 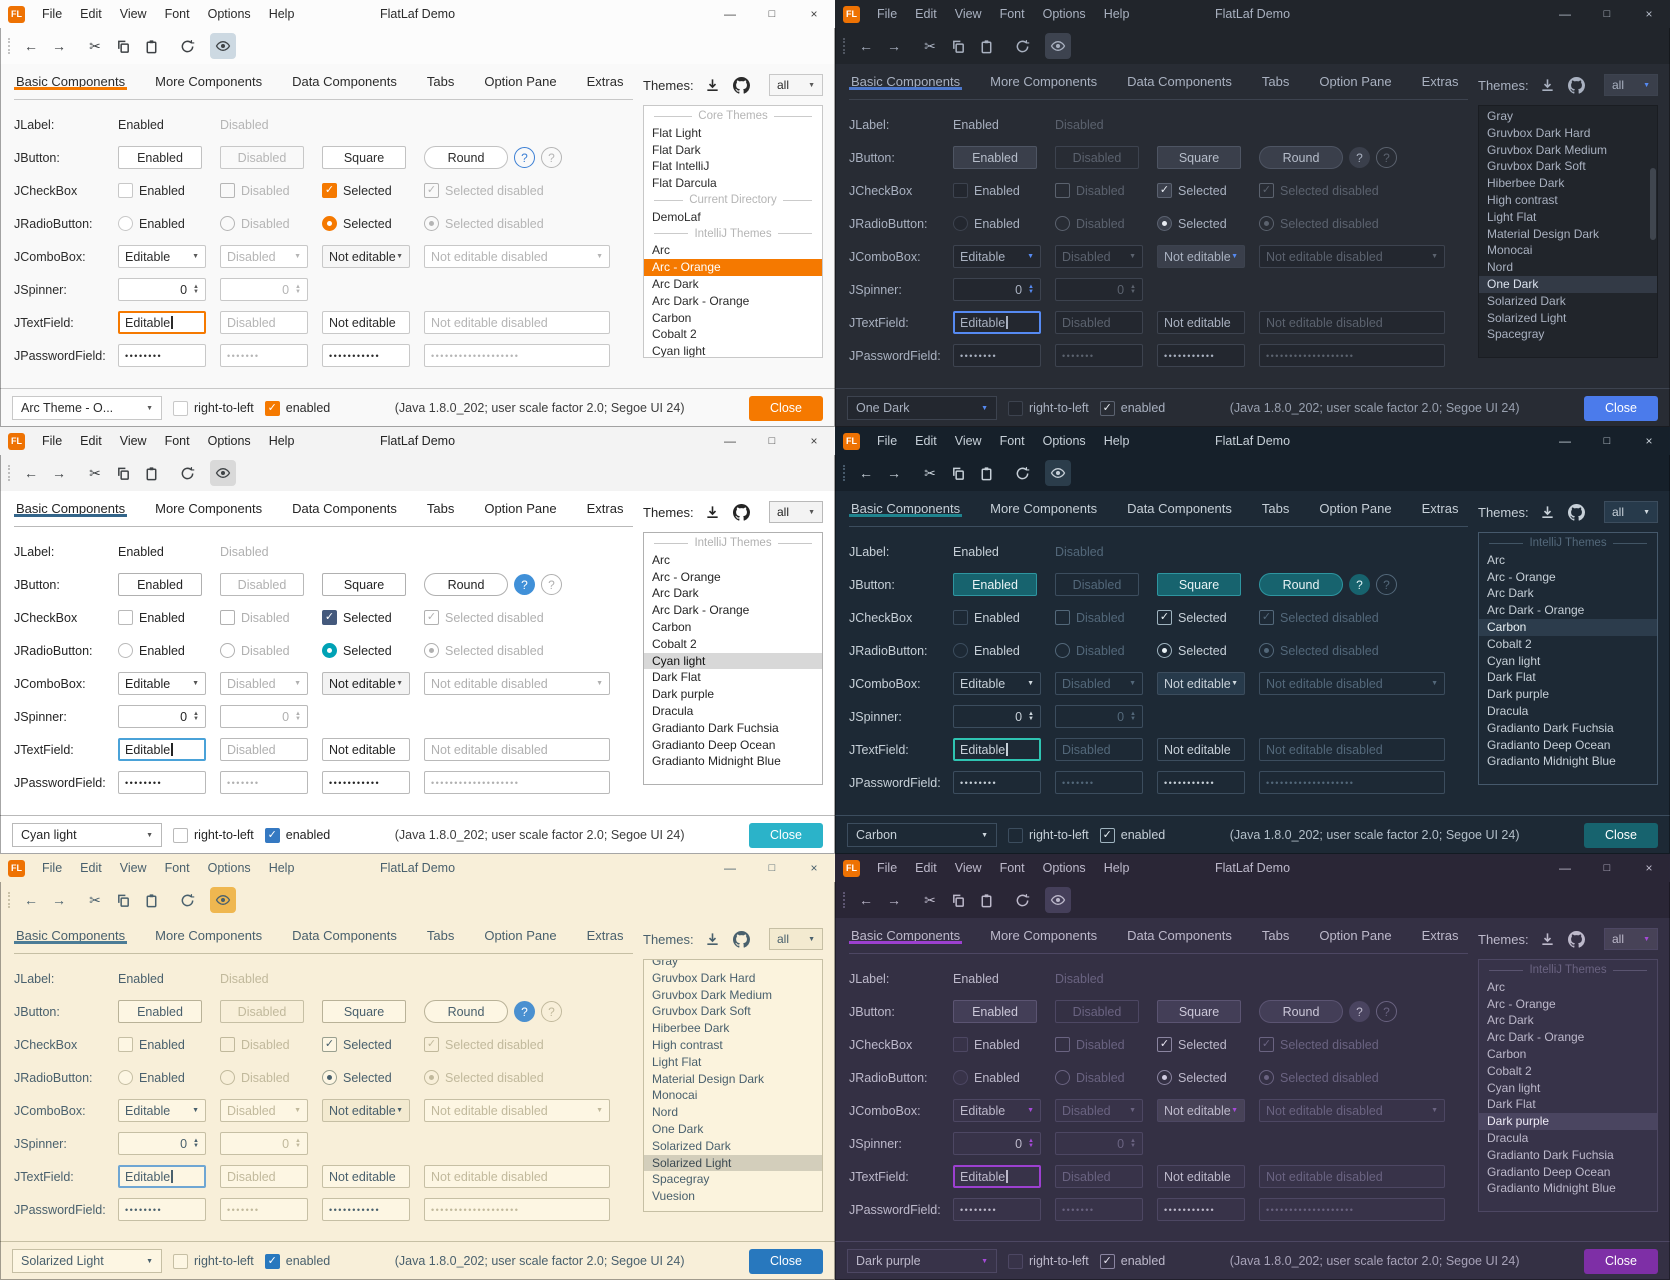 What do you see at coordinates (1440, 935) in the screenshot?
I see `tab-extras: Extras` at bounding box center [1440, 935].